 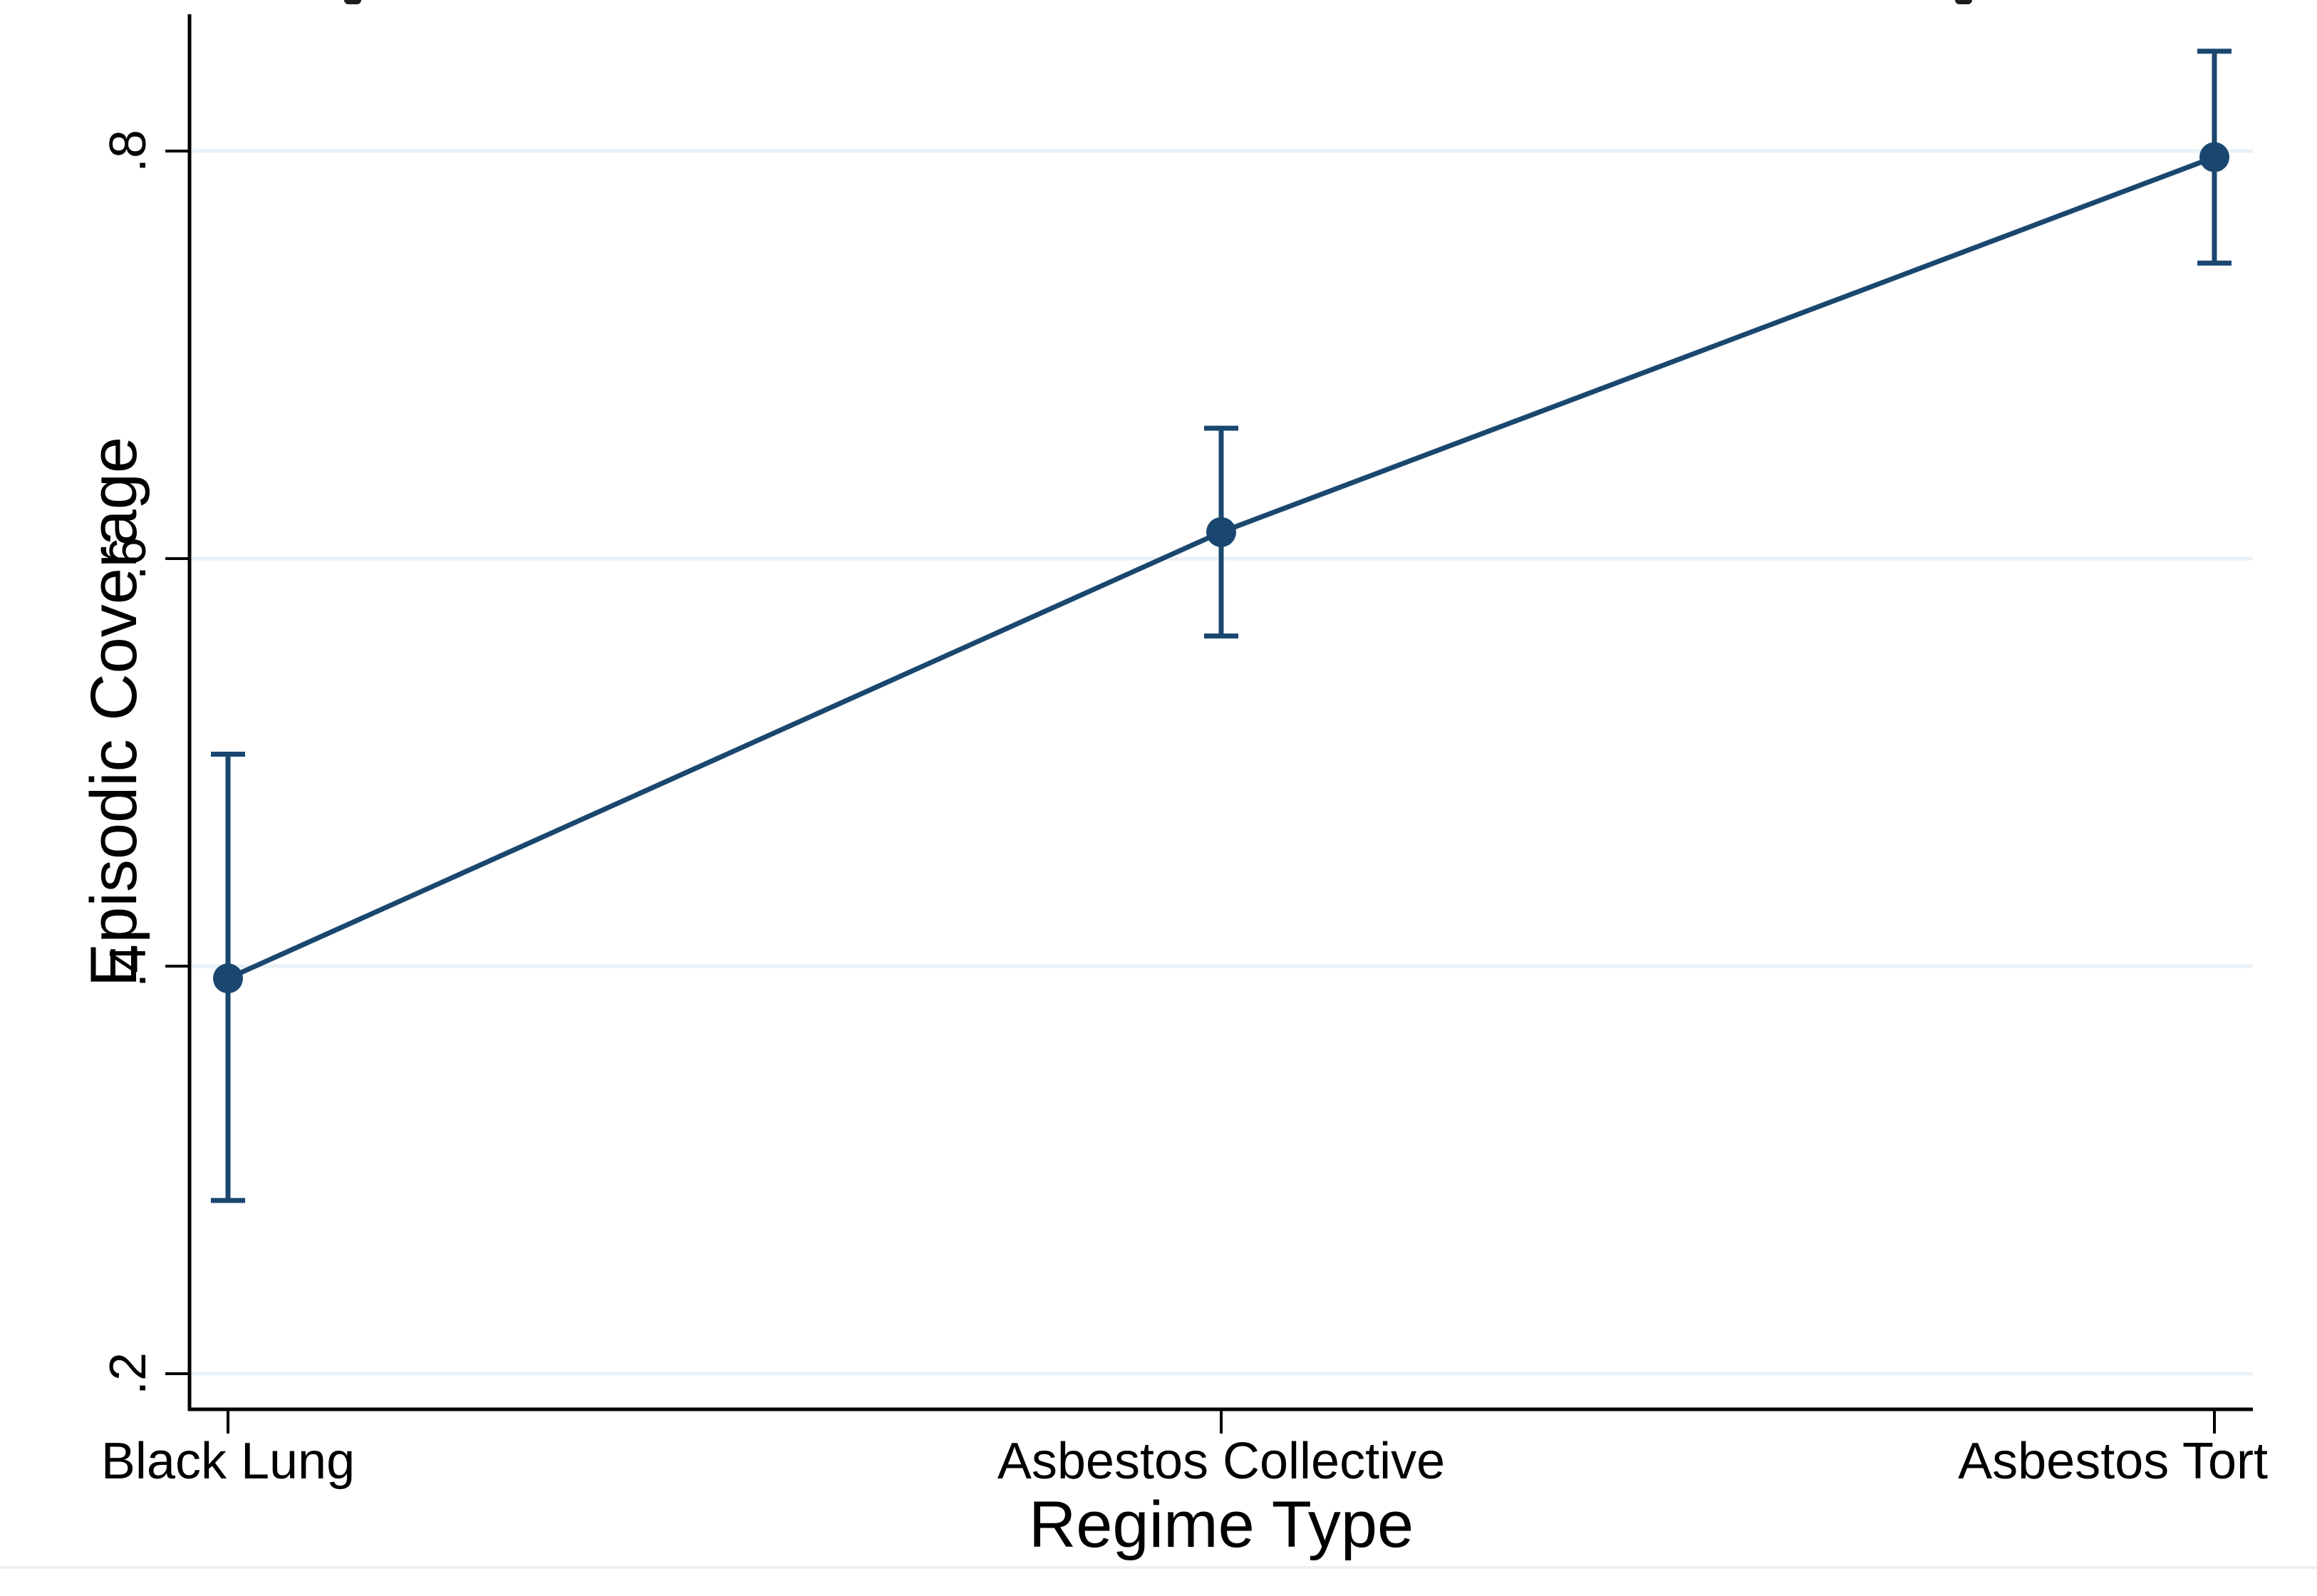 I want to click on x-tick-label: Asbestos Collective, so click(x=1221, y=1461).